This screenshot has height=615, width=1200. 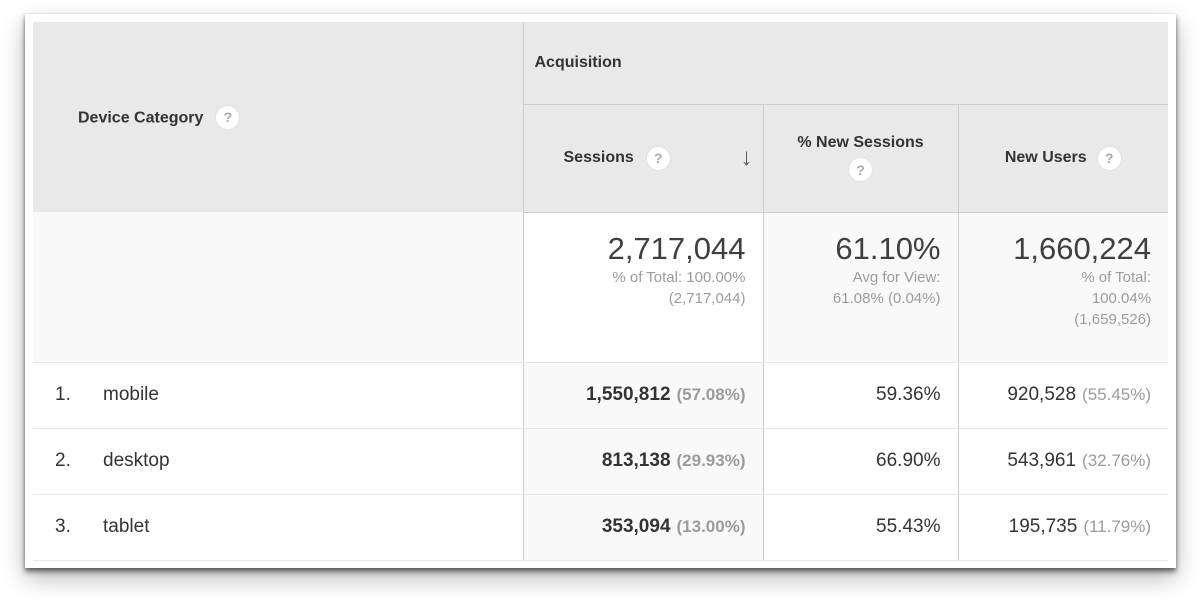 I want to click on percent-new-sessions-help-icon: ?, so click(x=860, y=169).